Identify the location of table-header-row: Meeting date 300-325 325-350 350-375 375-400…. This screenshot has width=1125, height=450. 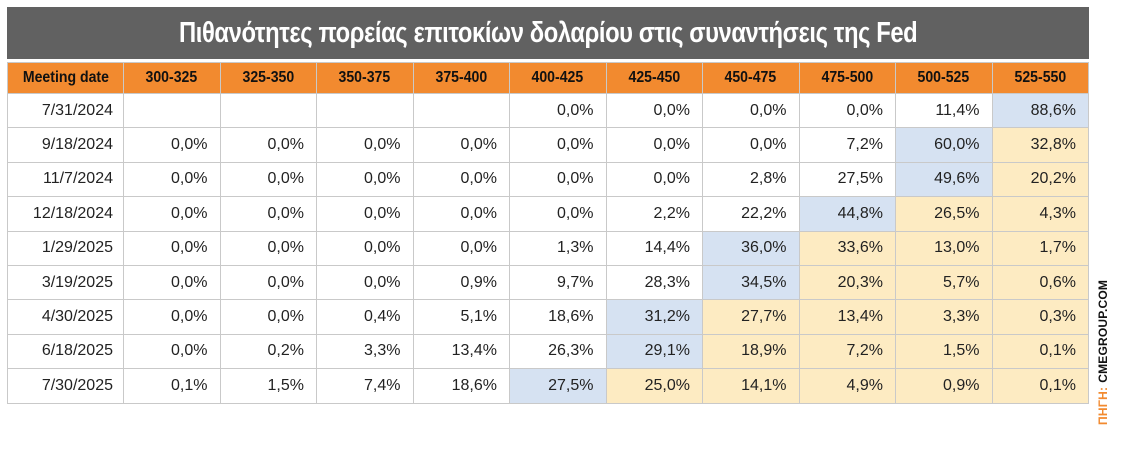
(548, 78).